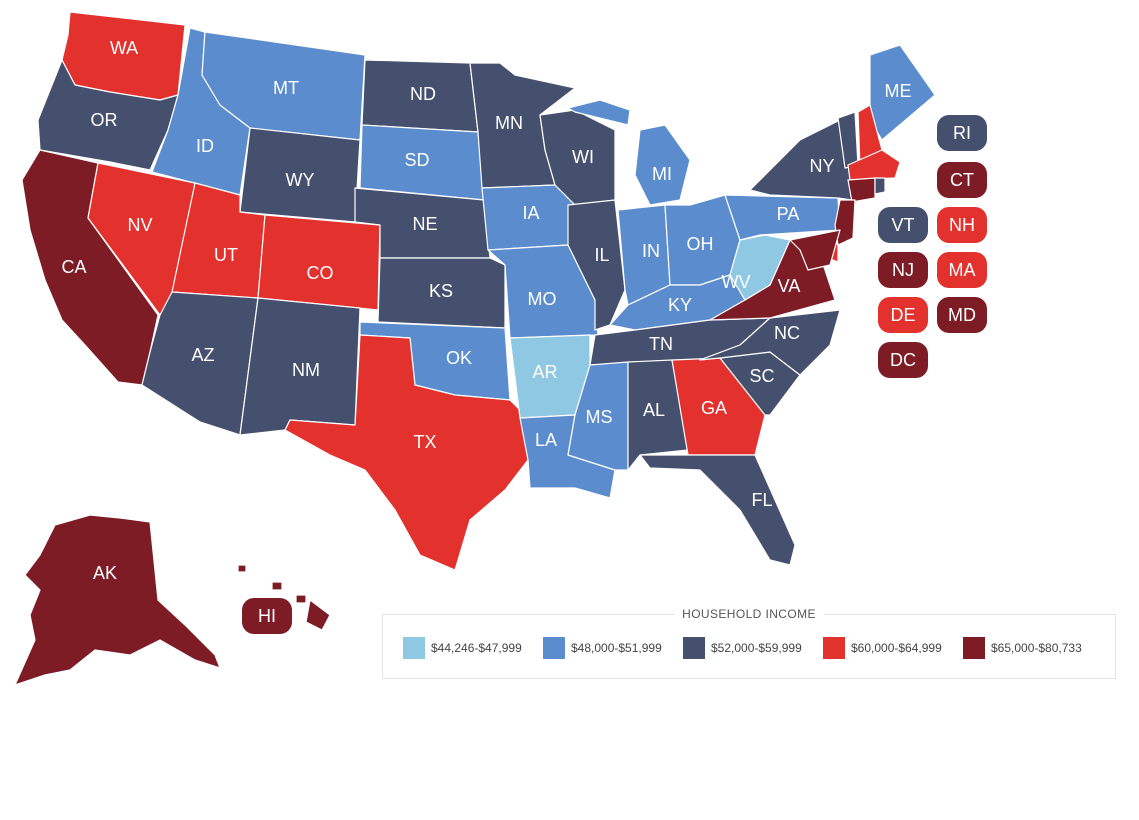  What do you see at coordinates (903, 225) in the screenshot?
I see `state-badge-VT: VT` at bounding box center [903, 225].